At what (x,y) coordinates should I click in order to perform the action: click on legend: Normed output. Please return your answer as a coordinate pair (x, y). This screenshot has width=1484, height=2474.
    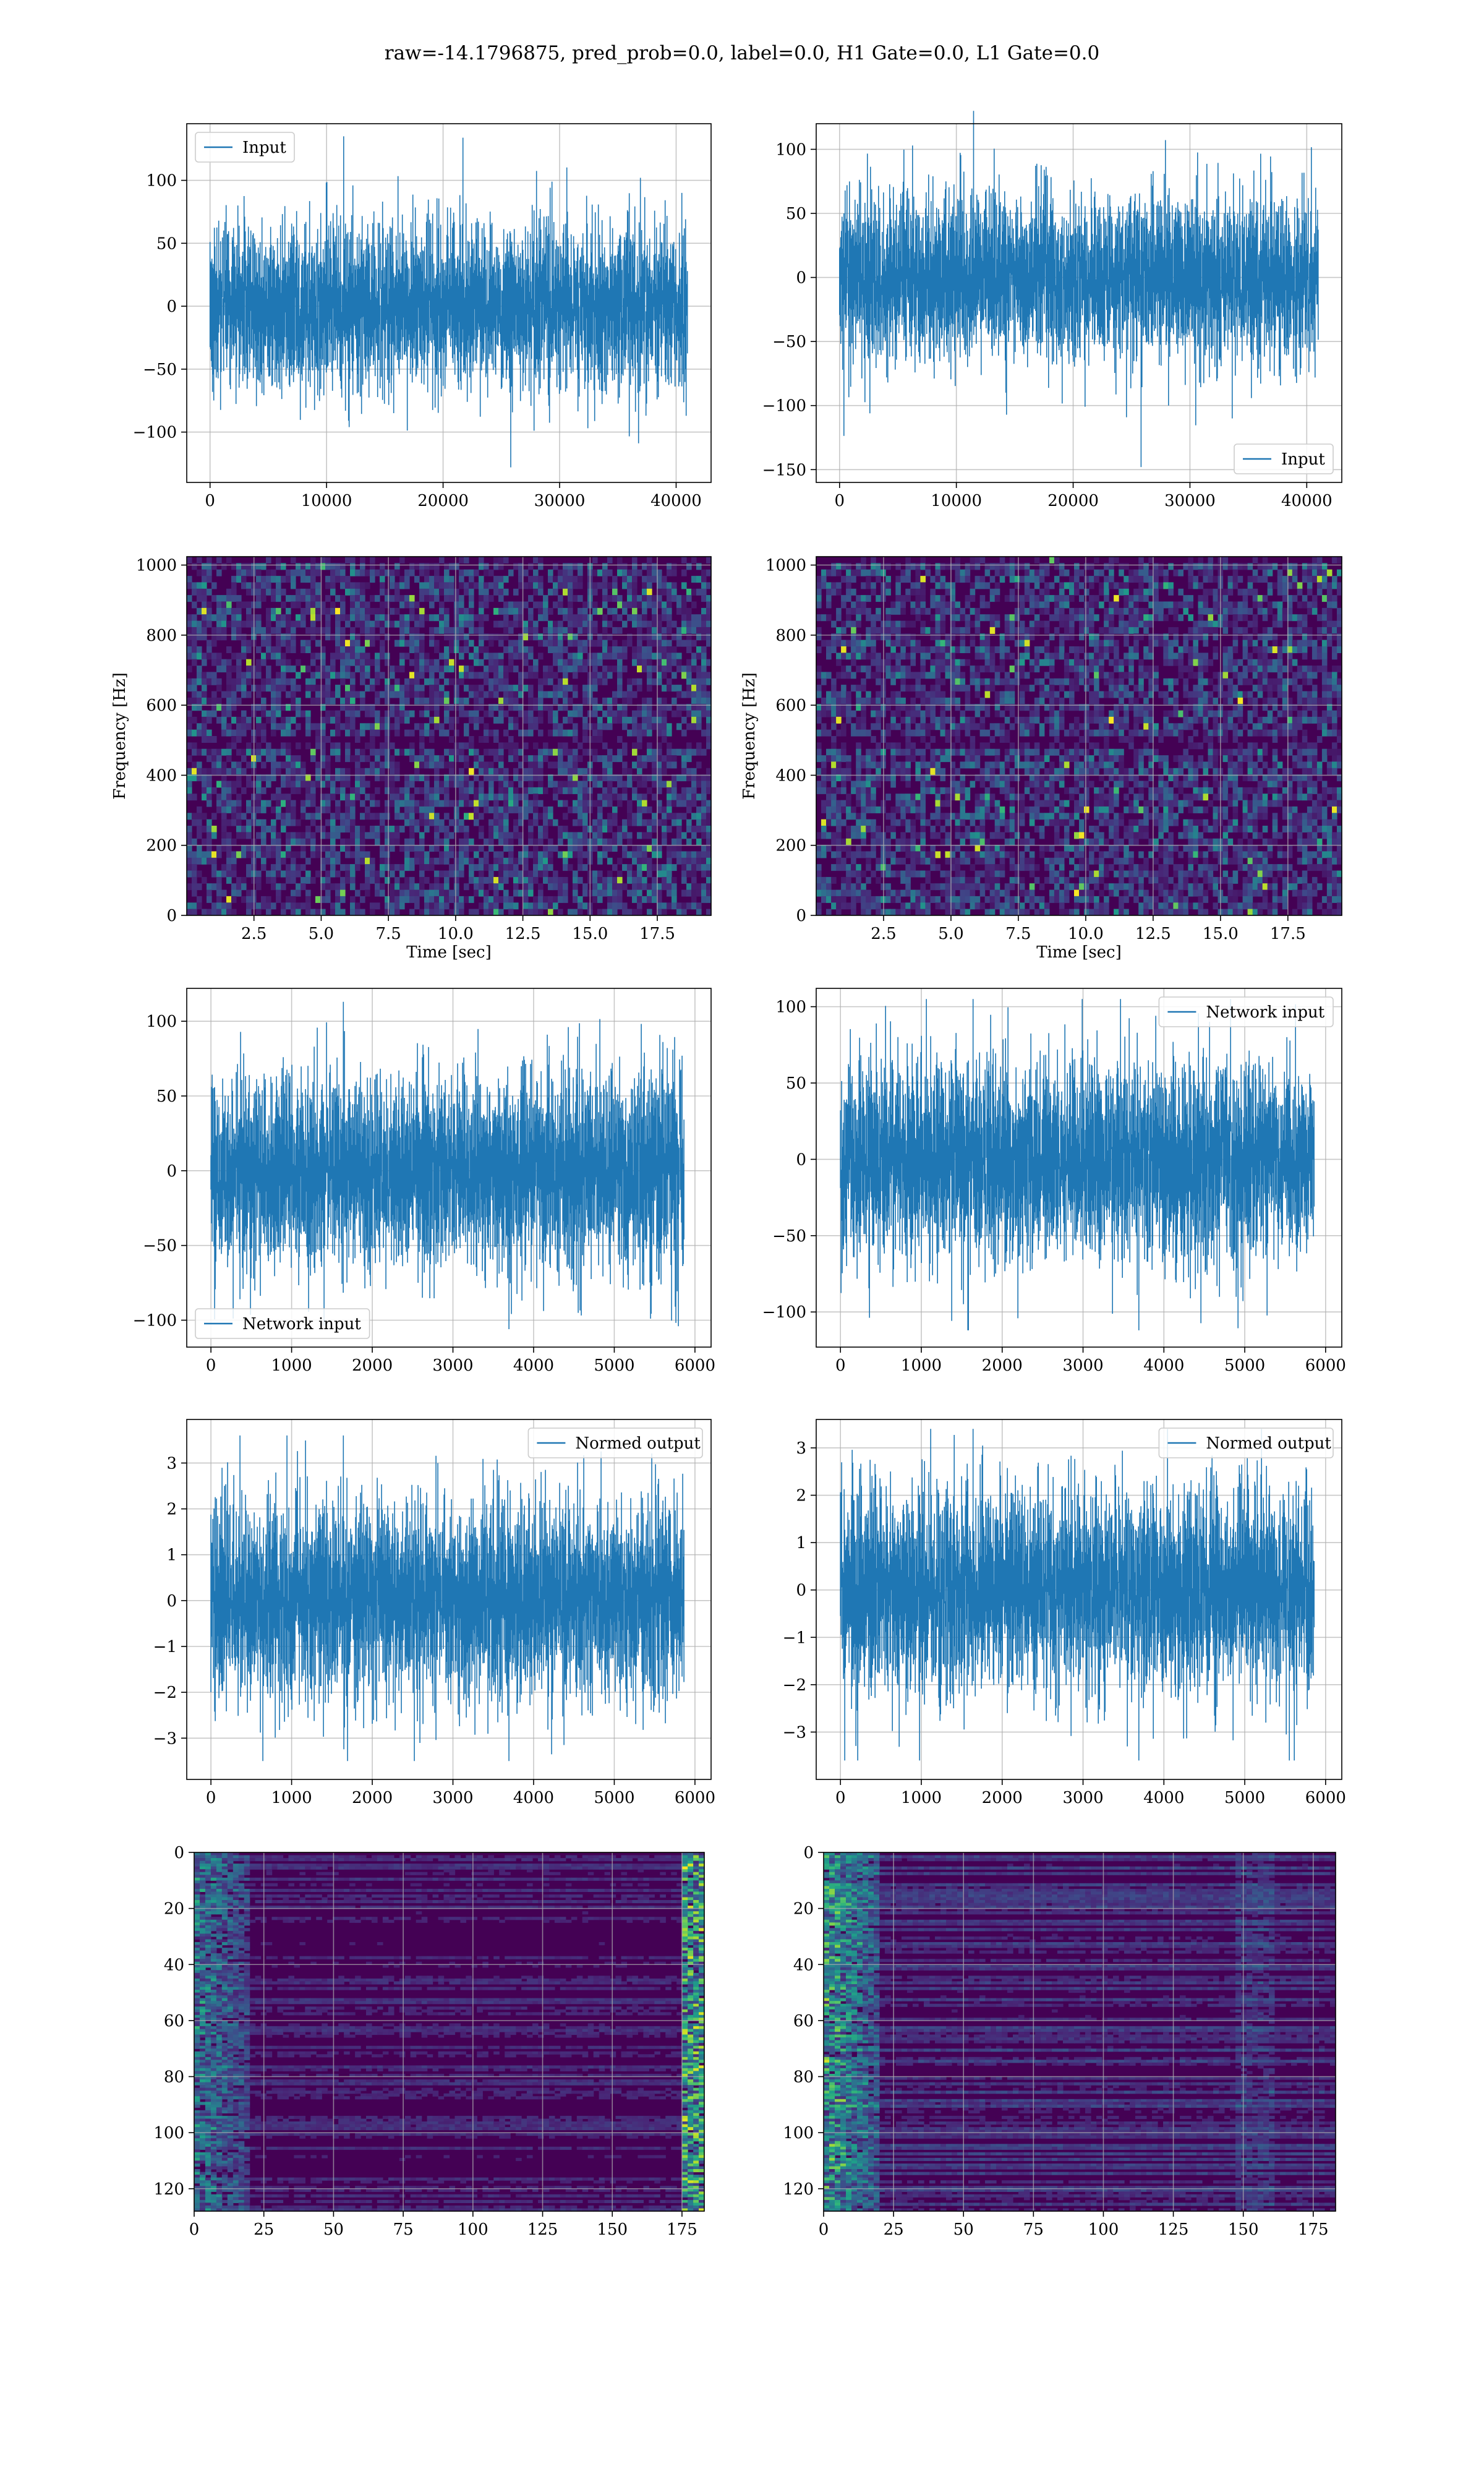
    Looking at the image, I should click on (1246, 1442).